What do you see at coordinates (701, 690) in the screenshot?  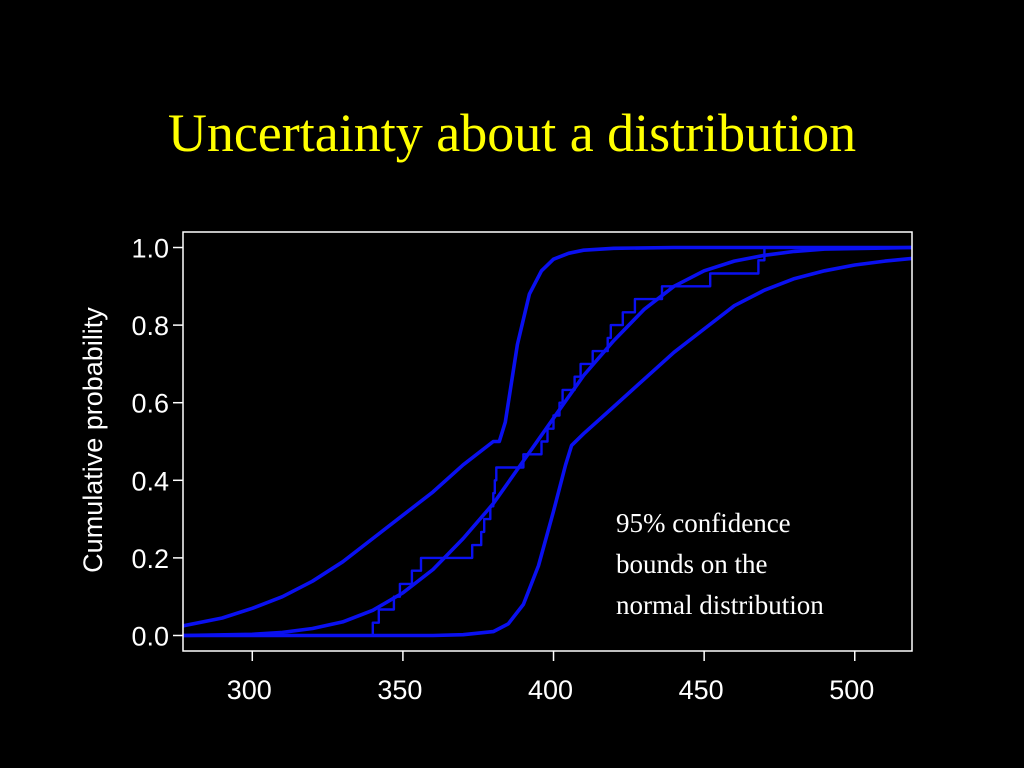 I see `x-tick-label: 450` at bounding box center [701, 690].